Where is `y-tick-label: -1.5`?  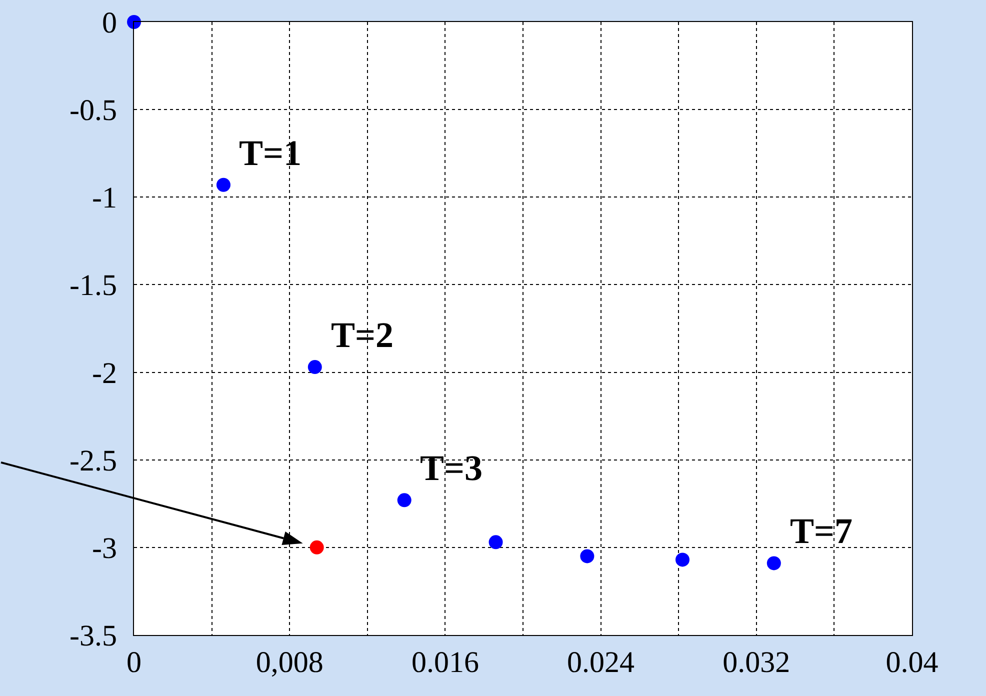 y-tick-label: -1.5 is located at coordinates (93, 285).